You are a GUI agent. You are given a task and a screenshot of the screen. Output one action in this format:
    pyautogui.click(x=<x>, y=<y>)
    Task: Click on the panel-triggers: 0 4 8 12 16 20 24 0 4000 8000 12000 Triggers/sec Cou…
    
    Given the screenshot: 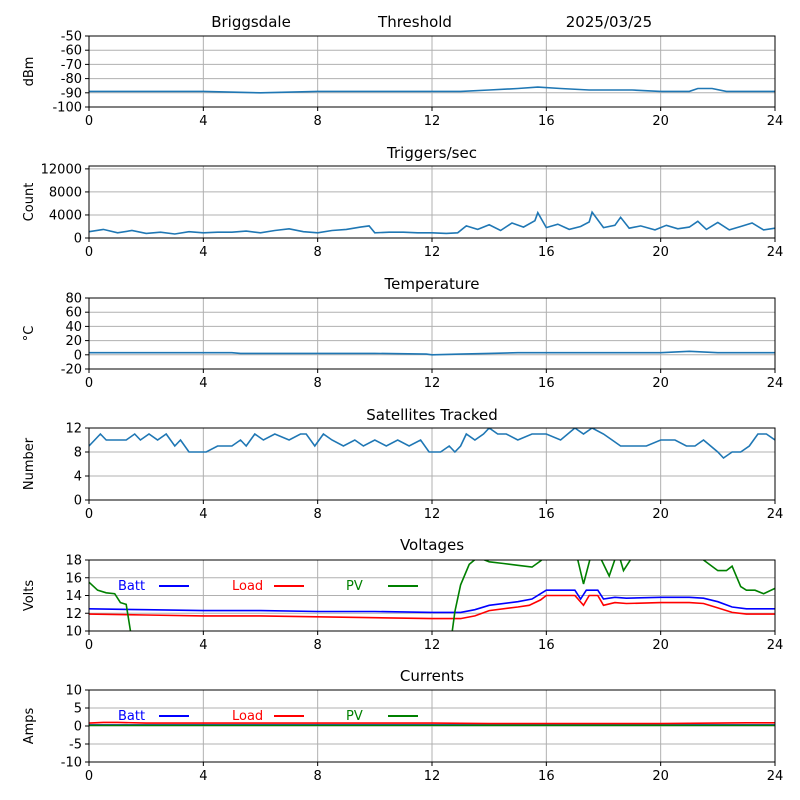 What is the action you would take?
    pyautogui.click(x=402, y=202)
    